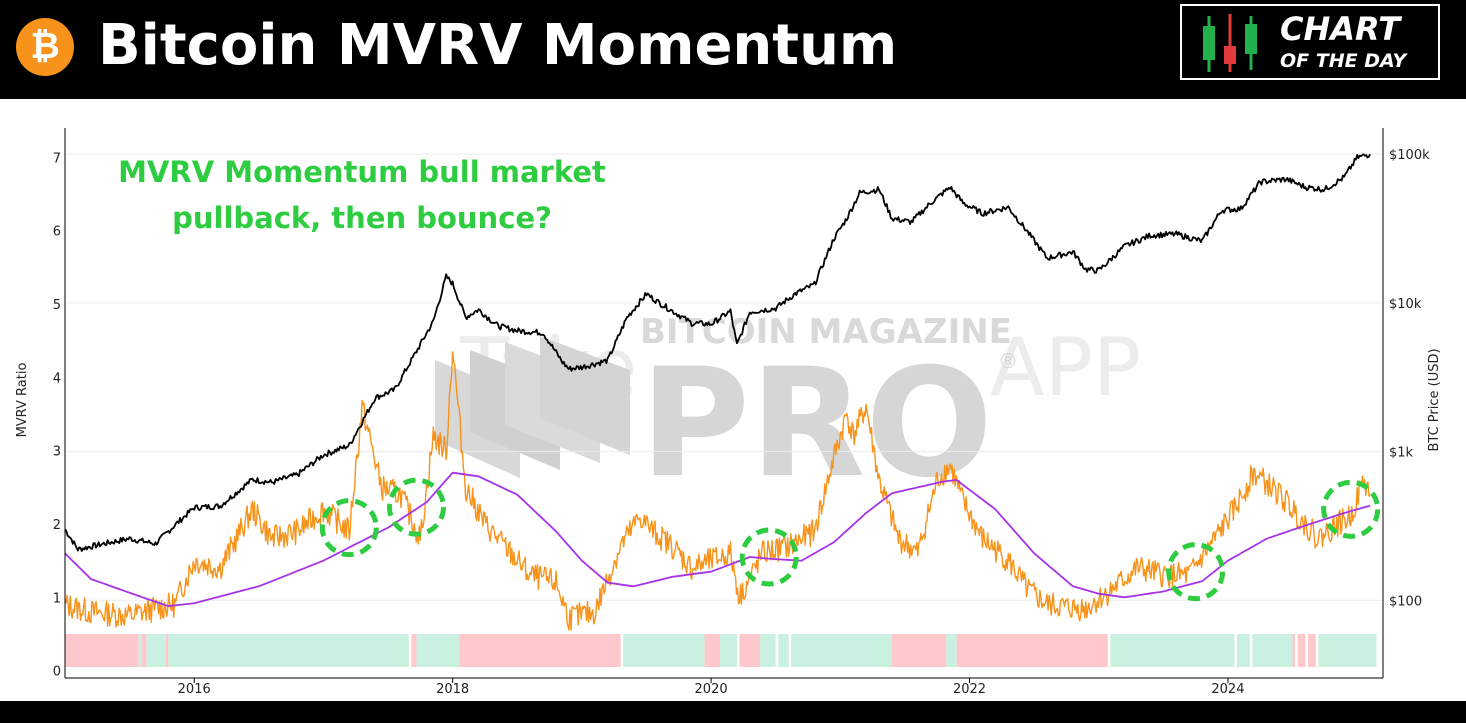 This screenshot has height=723, width=1466. I want to click on page-title: Bitcoin MVRV Momentum, so click(498, 45).